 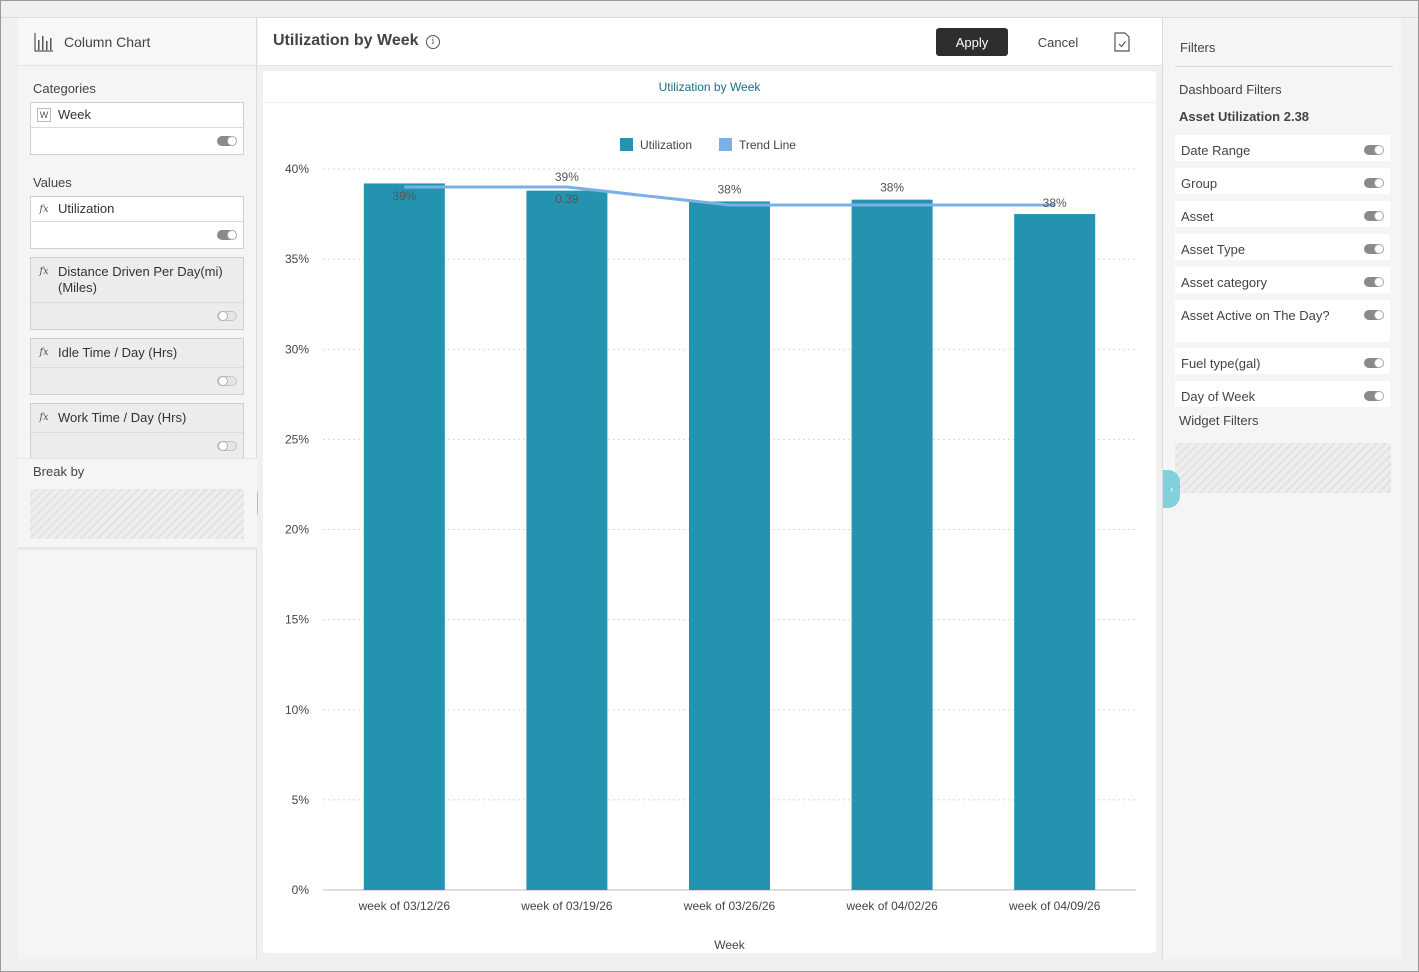 What do you see at coordinates (297, 259) in the screenshot?
I see `y-tick-label: 35%` at bounding box center [297, 259].